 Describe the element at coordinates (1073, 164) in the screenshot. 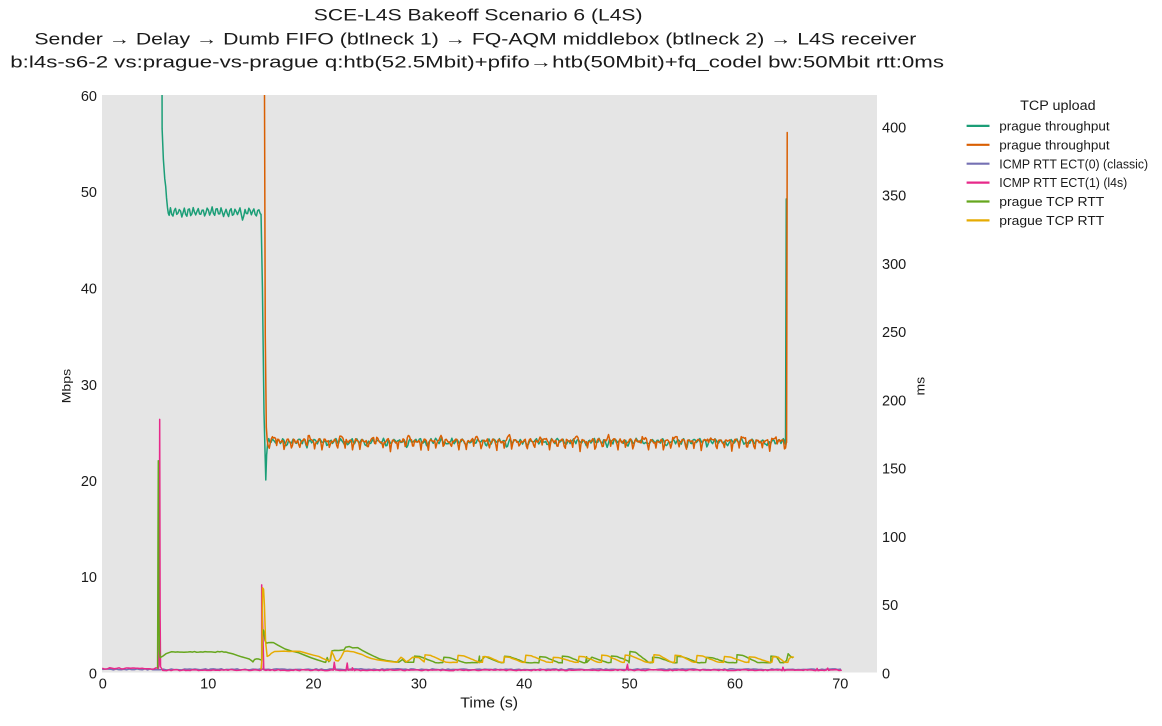

I see `svg-text: ICMP RTT ECT(0) (classic)` at that location.